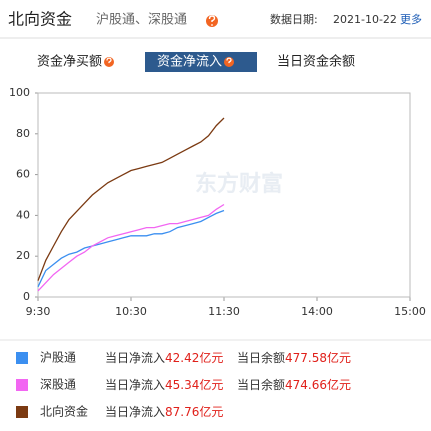 The image size is (431, 431). What do you see at coordinates (306, 385) in the screenshot?
I see `balance-value: 474.66` at bounding box center [306, 385].